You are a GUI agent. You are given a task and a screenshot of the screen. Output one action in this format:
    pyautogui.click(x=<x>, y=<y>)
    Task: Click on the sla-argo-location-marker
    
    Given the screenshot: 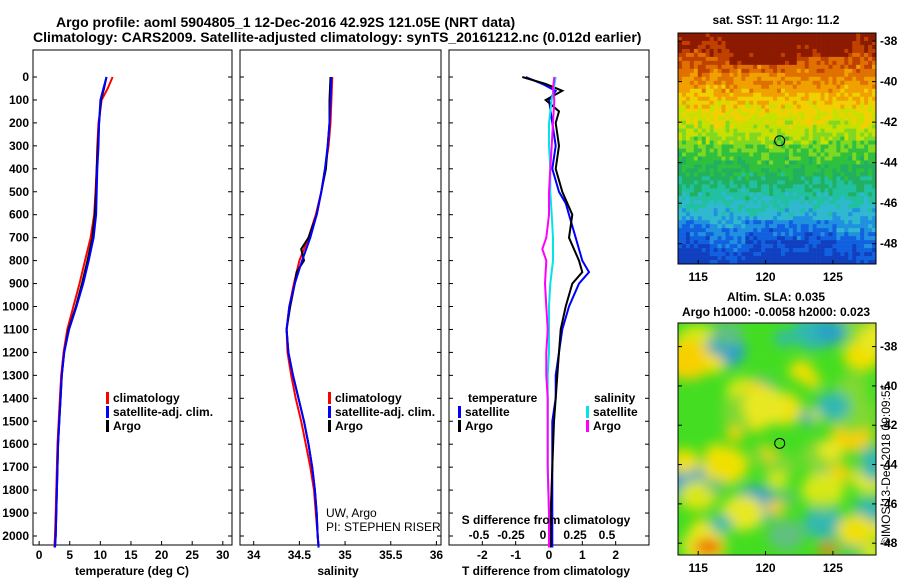 What is the action you would take?
    pyautogui.click(x=780, y=443)
    